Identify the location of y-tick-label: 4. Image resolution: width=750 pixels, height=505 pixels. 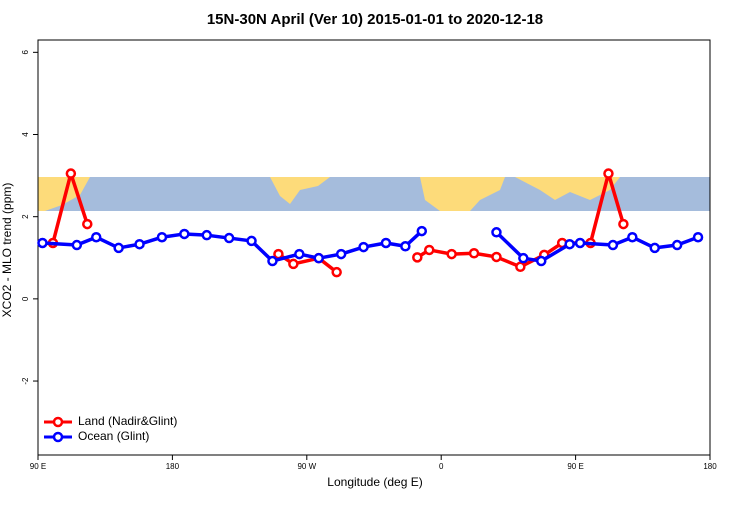
(25, 134).